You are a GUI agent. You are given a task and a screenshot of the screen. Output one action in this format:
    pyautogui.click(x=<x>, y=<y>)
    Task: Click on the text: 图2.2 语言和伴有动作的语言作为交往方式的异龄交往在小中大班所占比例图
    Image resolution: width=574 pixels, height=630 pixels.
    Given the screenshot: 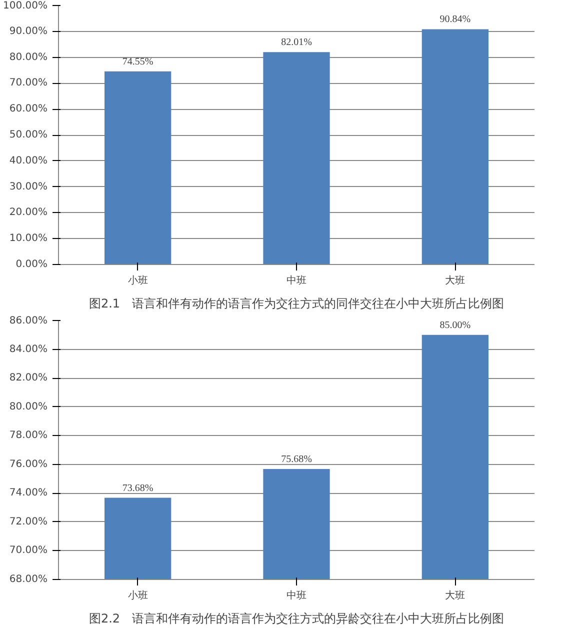 What is the action you would take?
    pyautogui.click(x=296, y=619)
    